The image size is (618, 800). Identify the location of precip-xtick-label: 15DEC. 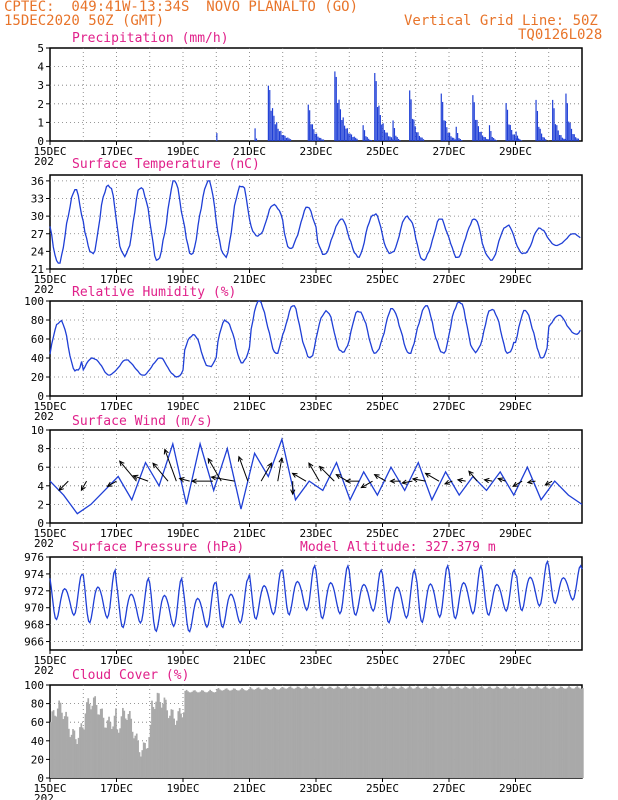
(49, 151).